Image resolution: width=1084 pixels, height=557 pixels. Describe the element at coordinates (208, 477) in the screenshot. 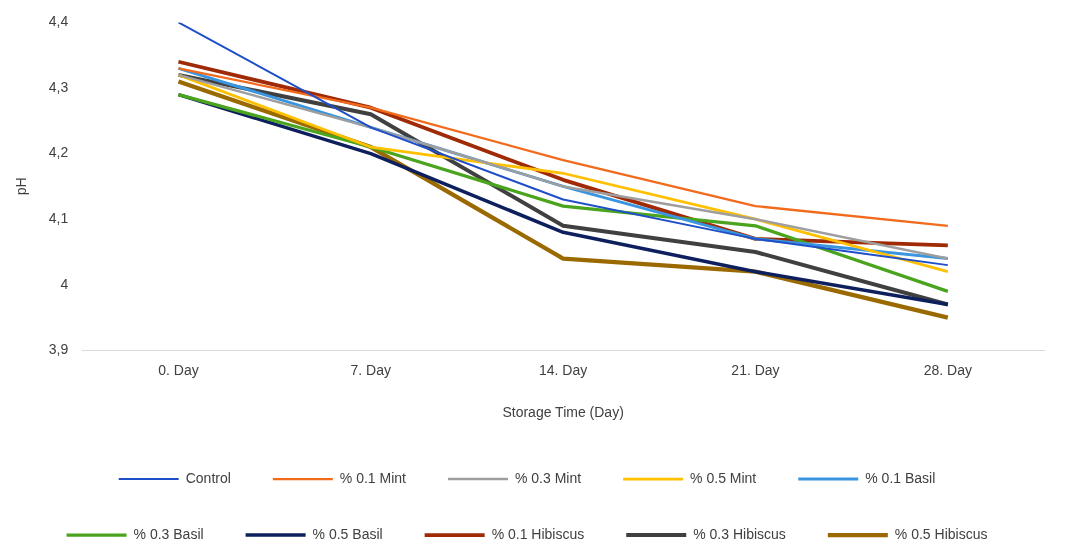

I see `legend-label: Control` at that location.